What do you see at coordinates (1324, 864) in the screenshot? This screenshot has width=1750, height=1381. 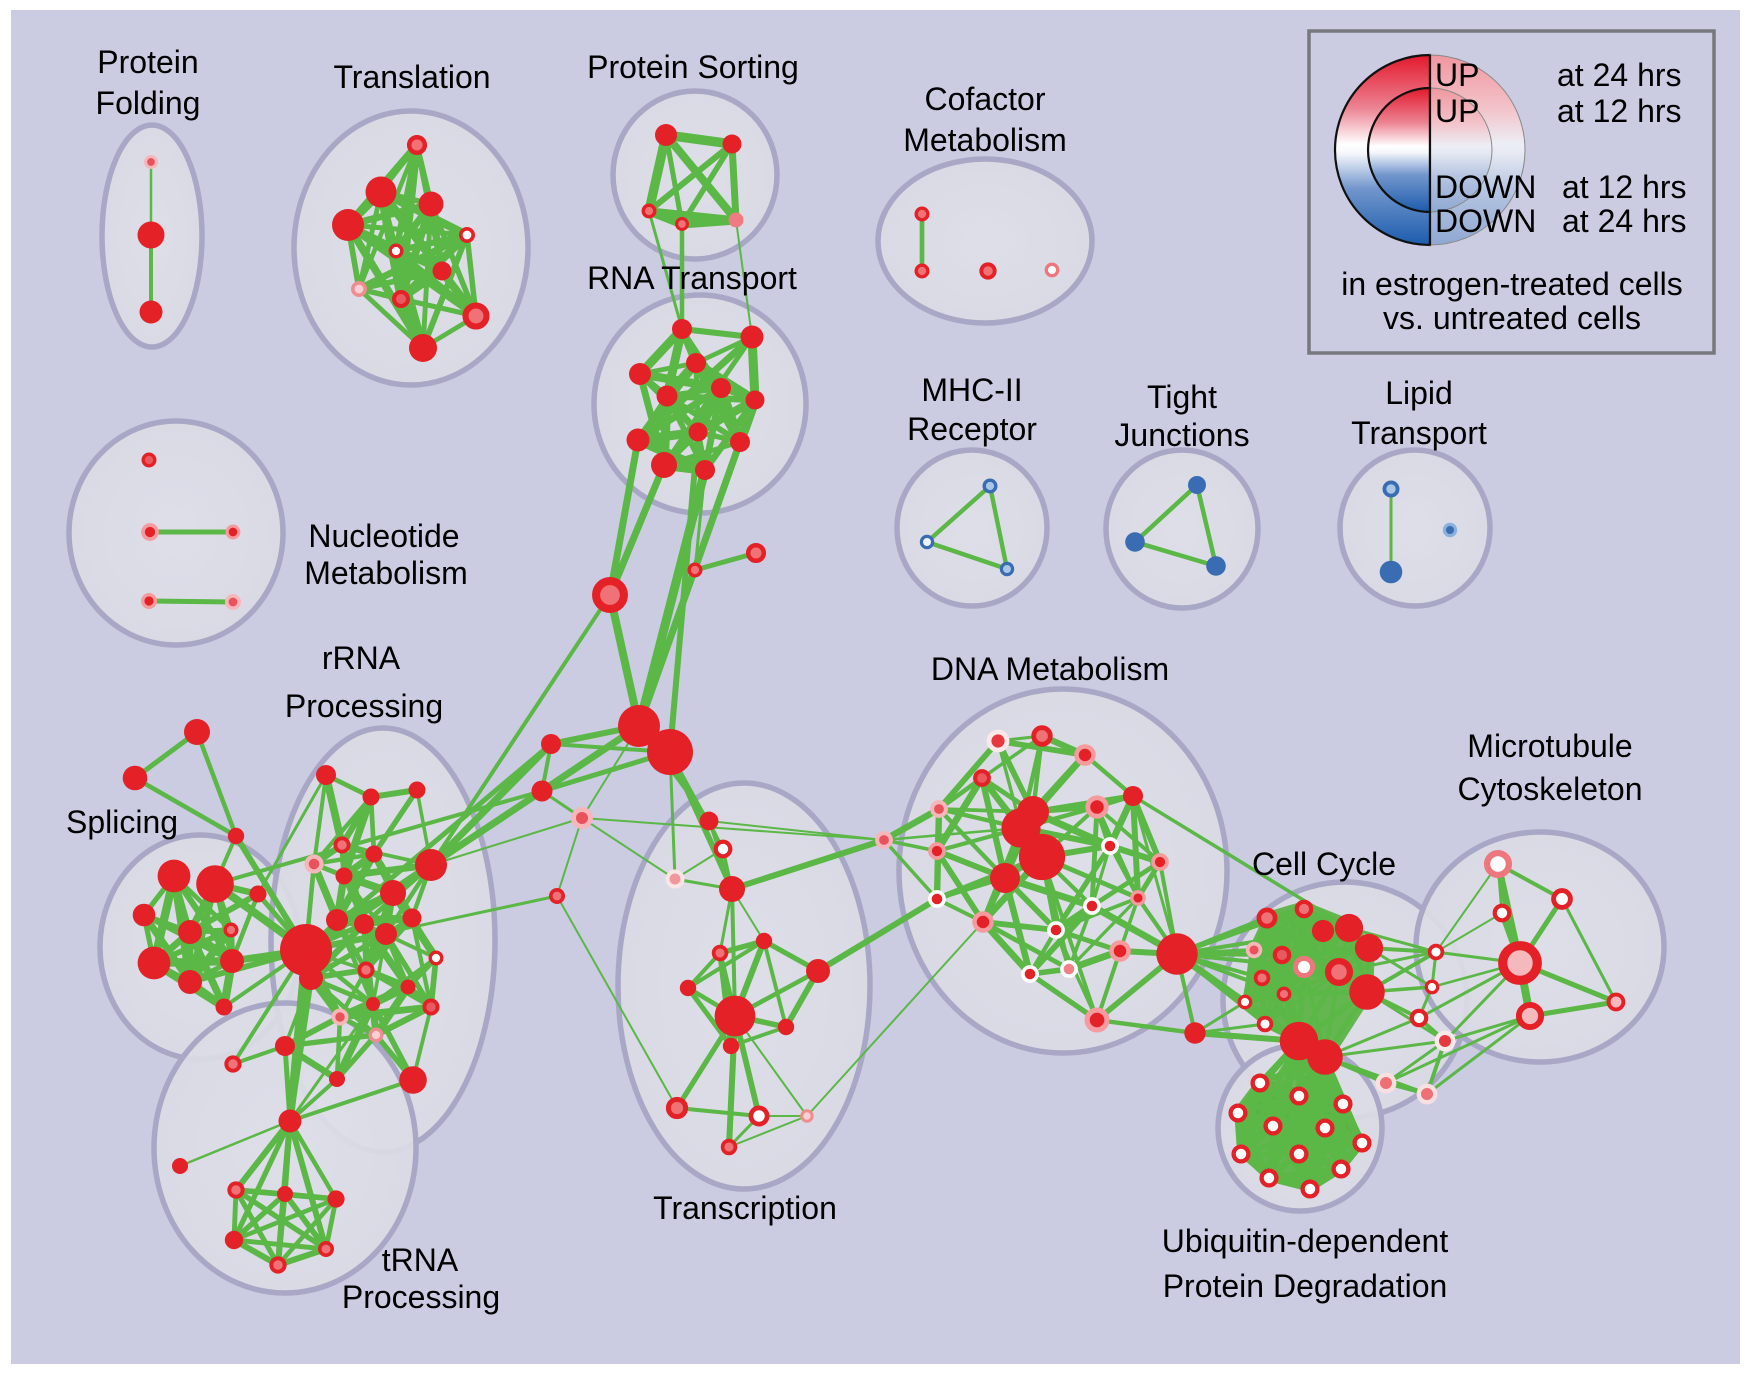 I see `svg-text: Cell Cycle` at bounding box center [1324, 864].